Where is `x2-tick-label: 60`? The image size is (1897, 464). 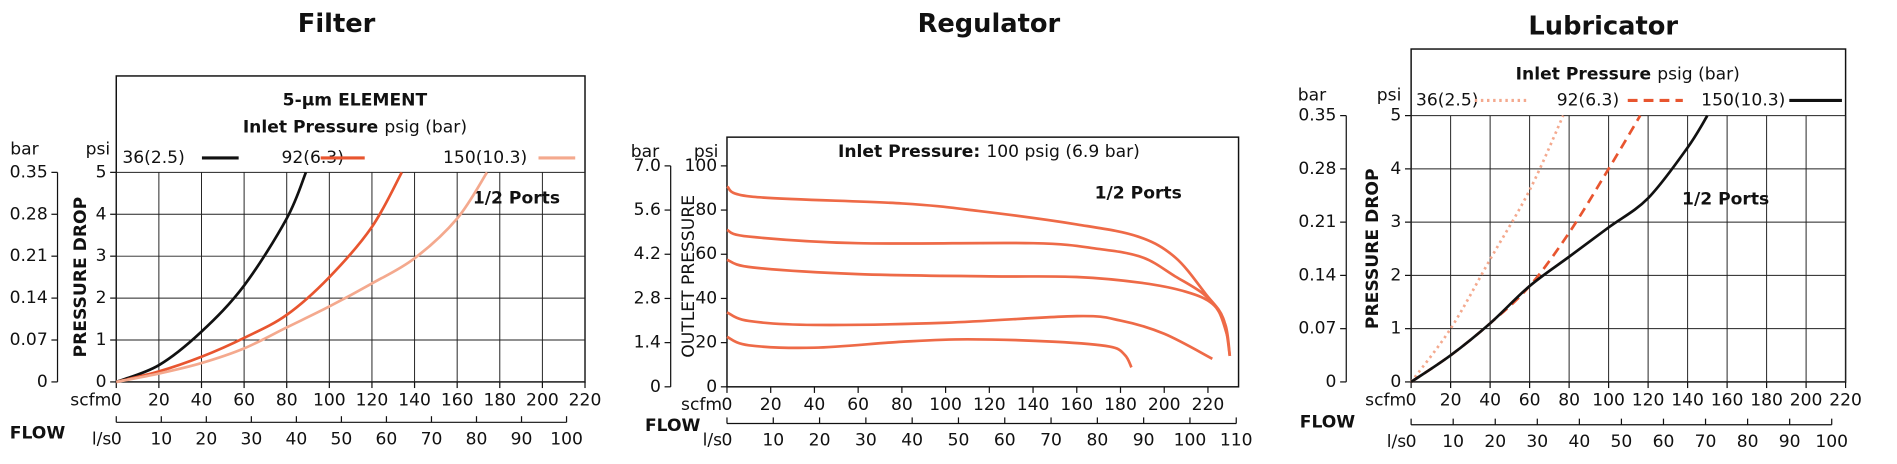 x2-tick-label: 60 is located at coordinates (1664, 442).